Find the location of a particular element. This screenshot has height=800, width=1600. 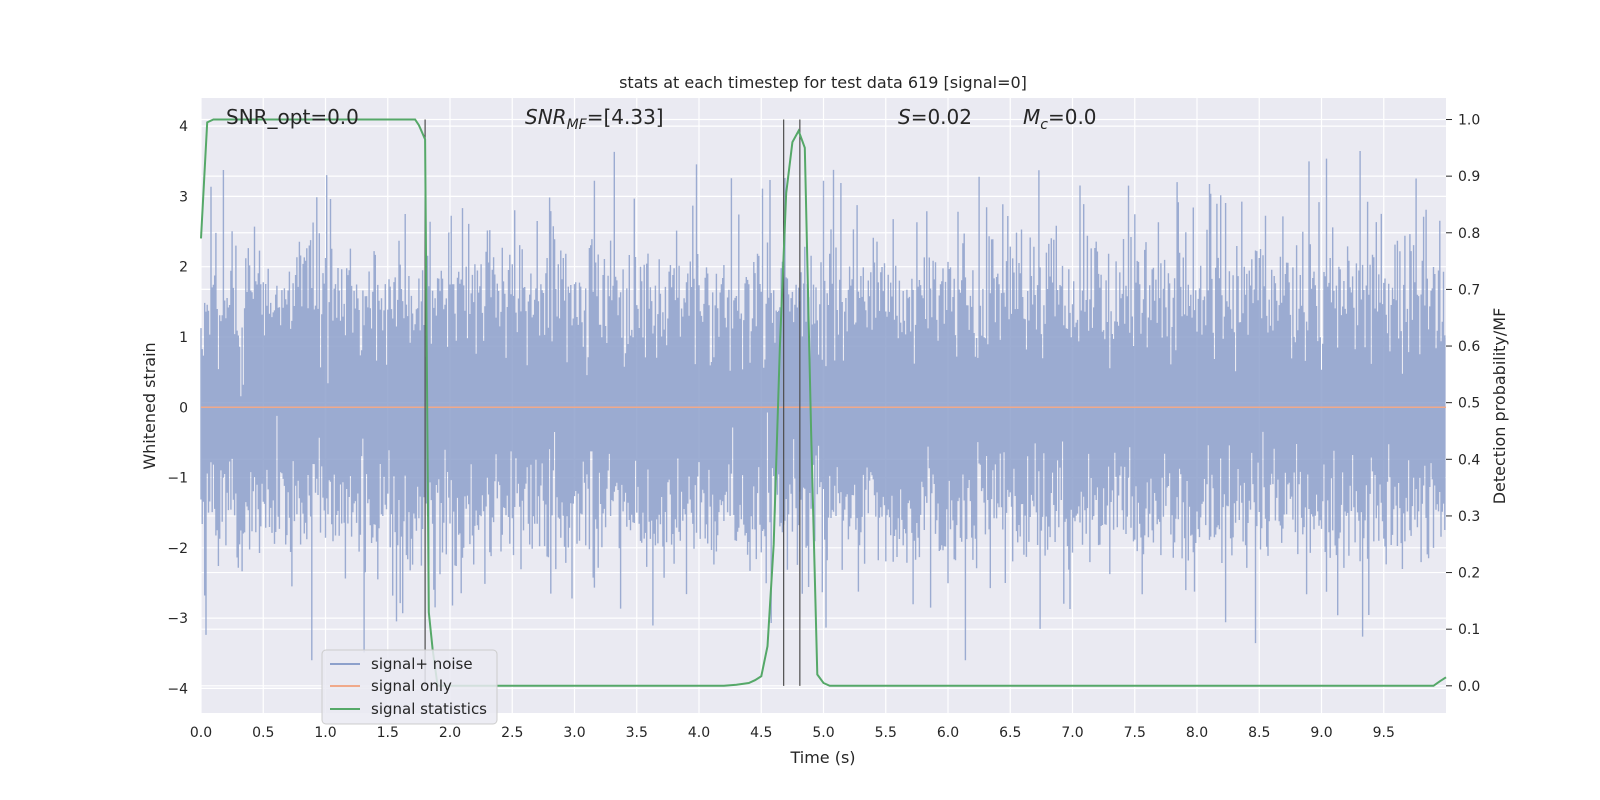

x-tick-label: 2.0 is located at coordinates (450, 733).